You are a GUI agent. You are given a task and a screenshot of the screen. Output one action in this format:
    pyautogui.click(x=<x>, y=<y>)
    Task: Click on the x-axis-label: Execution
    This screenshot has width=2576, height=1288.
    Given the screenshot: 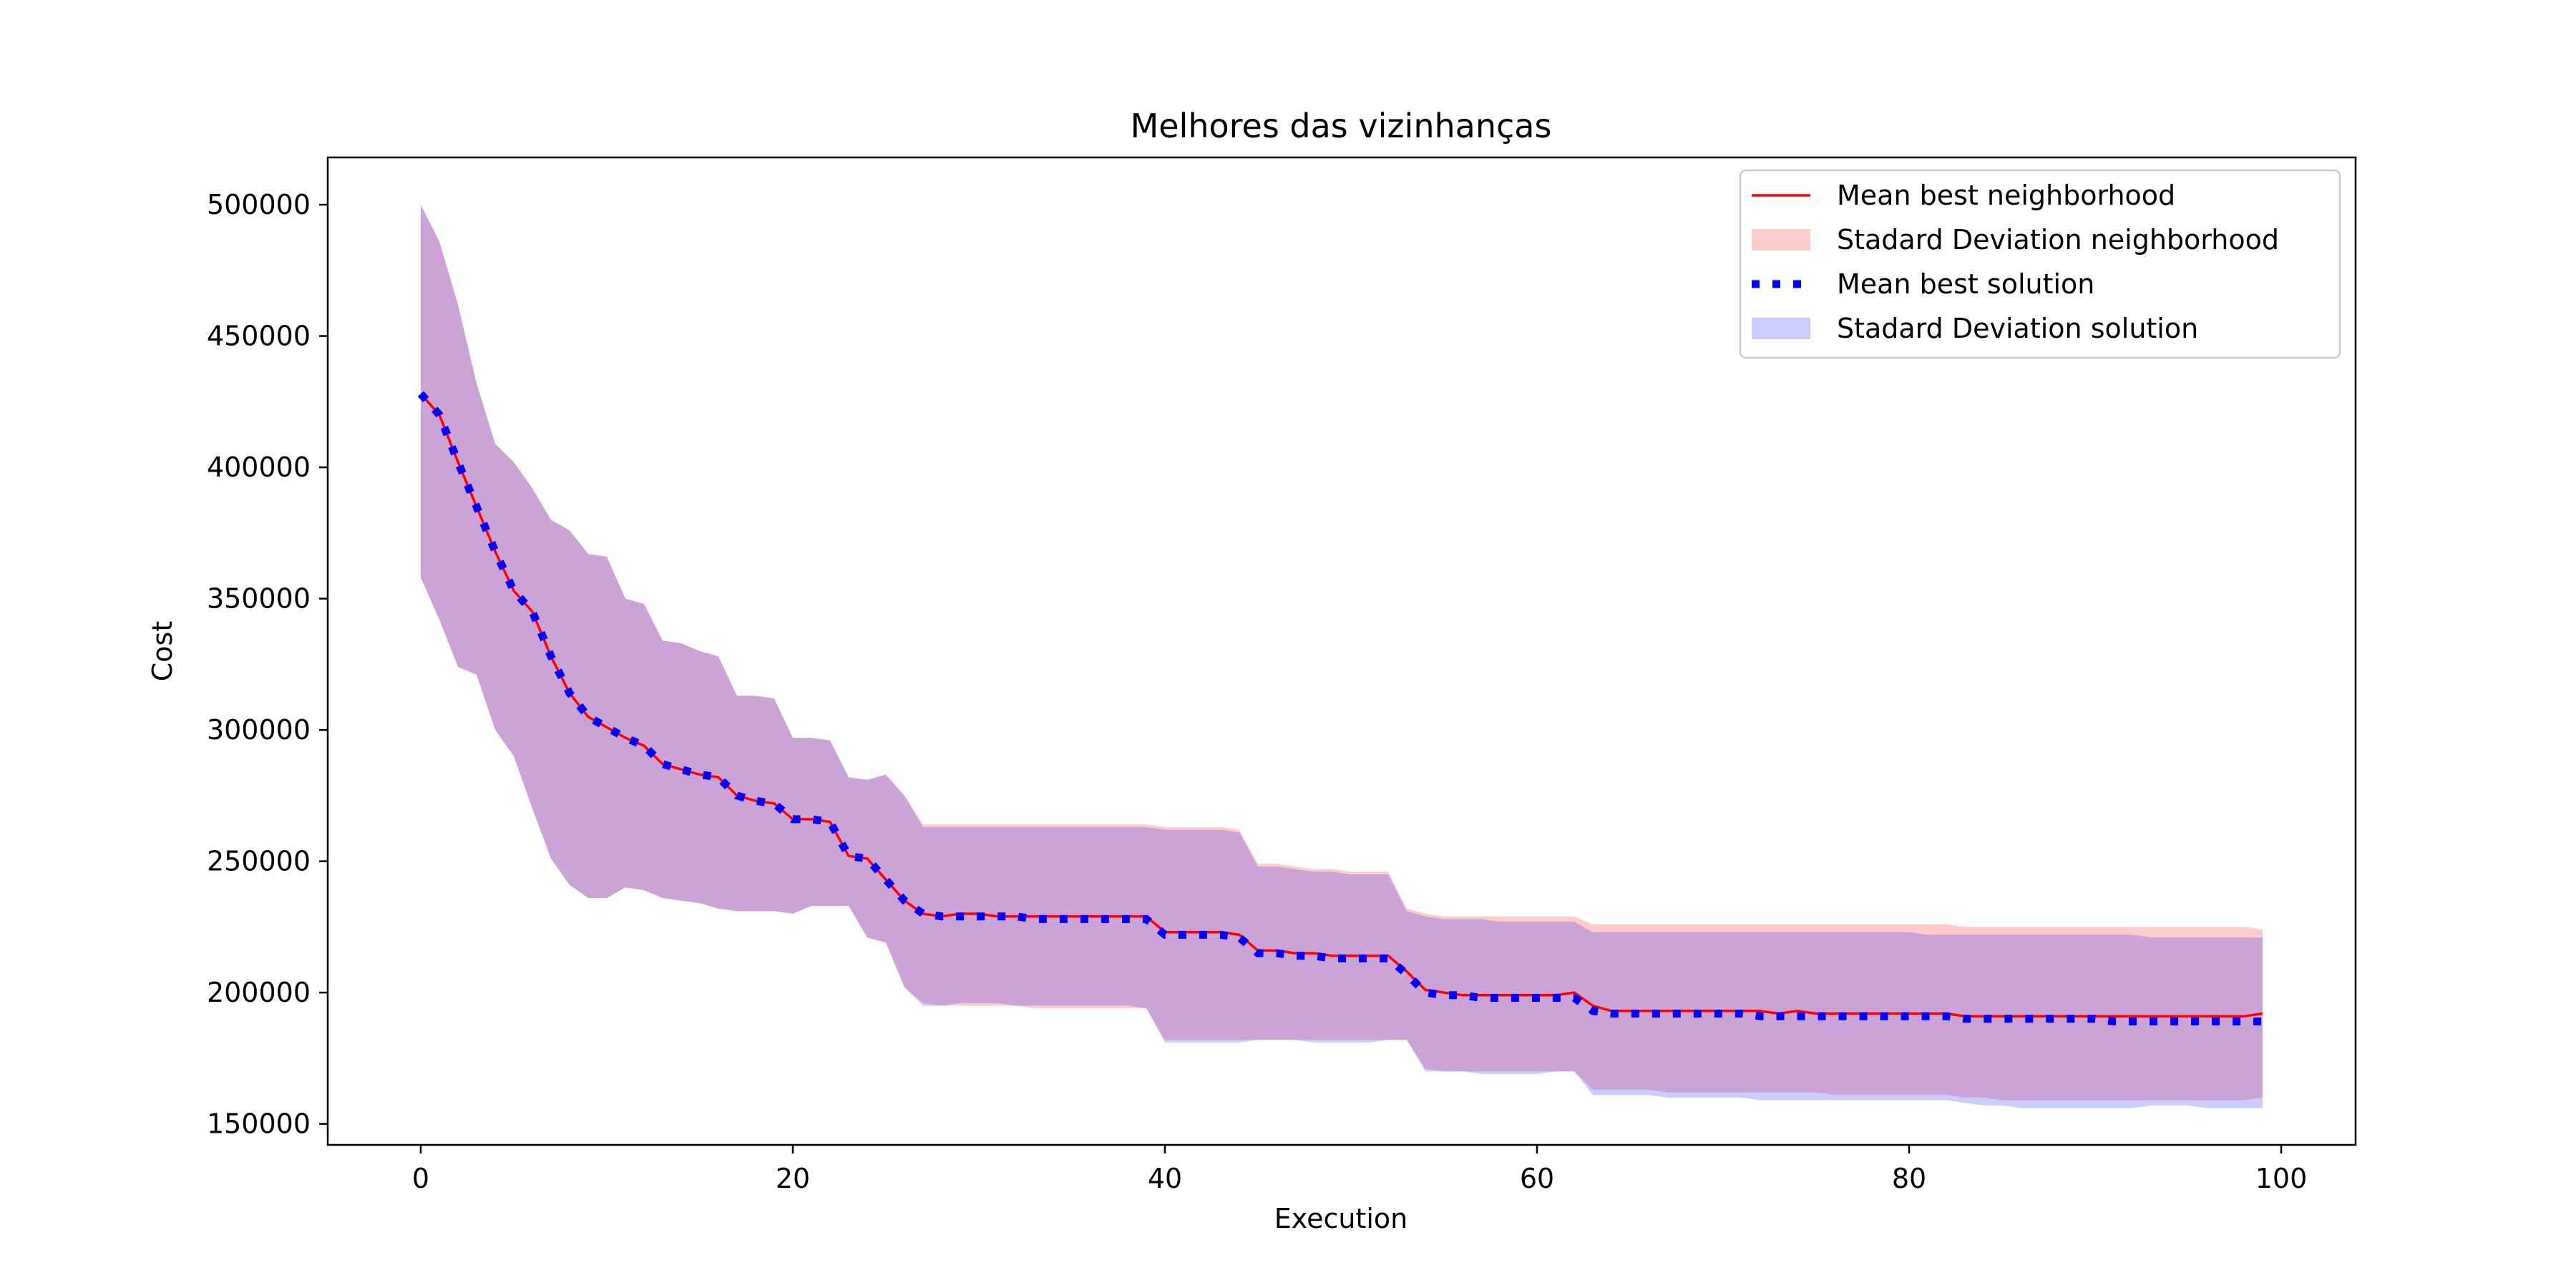 What is the action you would take?
    pyautogui.click(x=1340, y=1218)
    